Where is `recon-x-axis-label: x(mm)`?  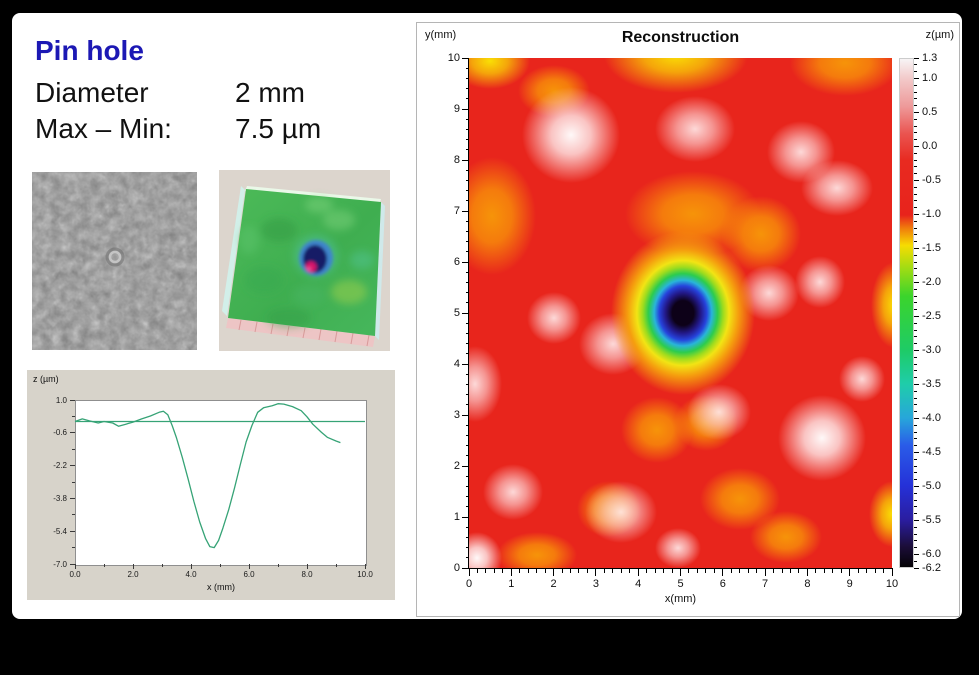
recon-x-axis-label: x(mm) is located at coordinates (680, 599).